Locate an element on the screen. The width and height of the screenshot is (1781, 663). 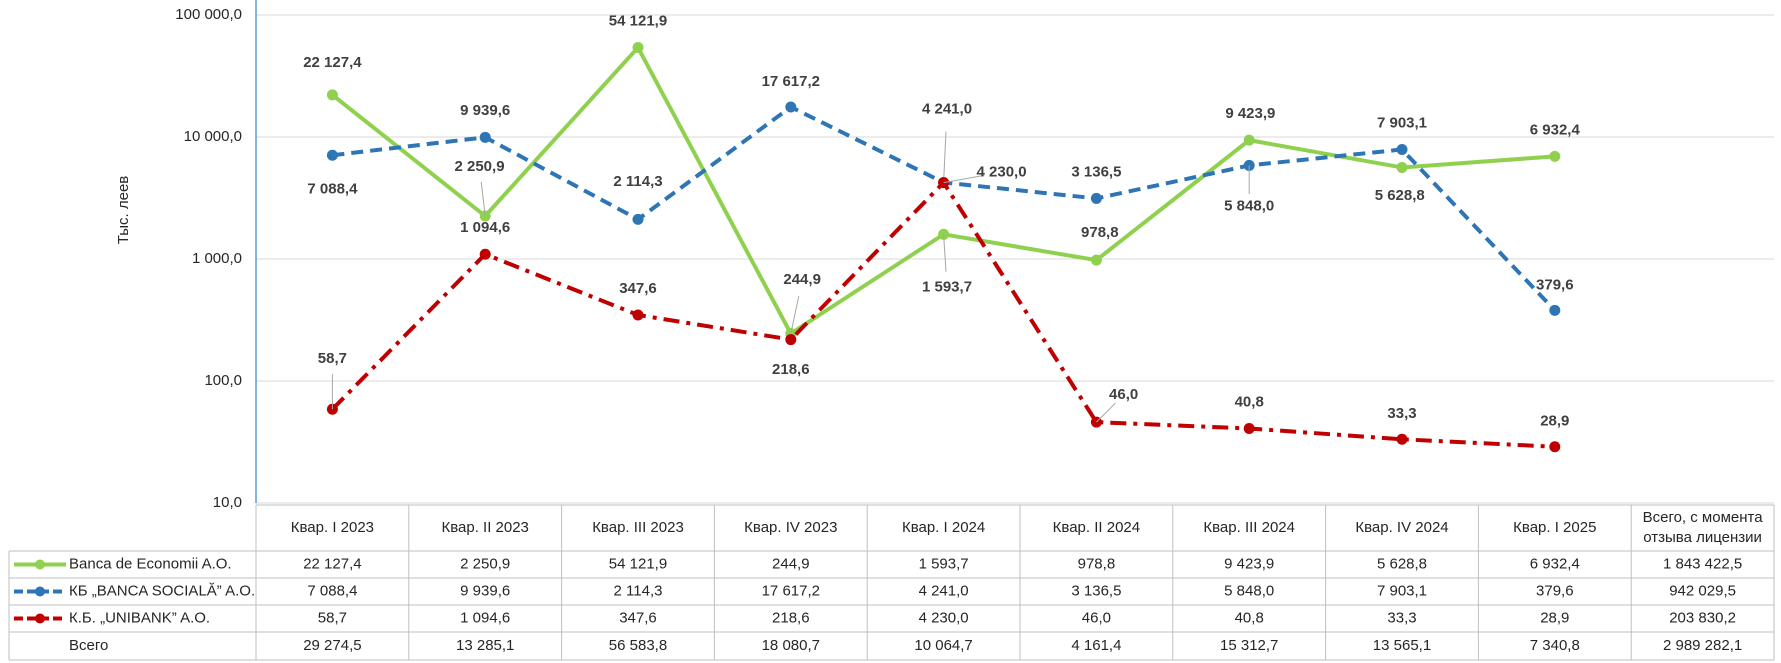
table-cell: 6 932,4 is located at coordinates (1555, 563).